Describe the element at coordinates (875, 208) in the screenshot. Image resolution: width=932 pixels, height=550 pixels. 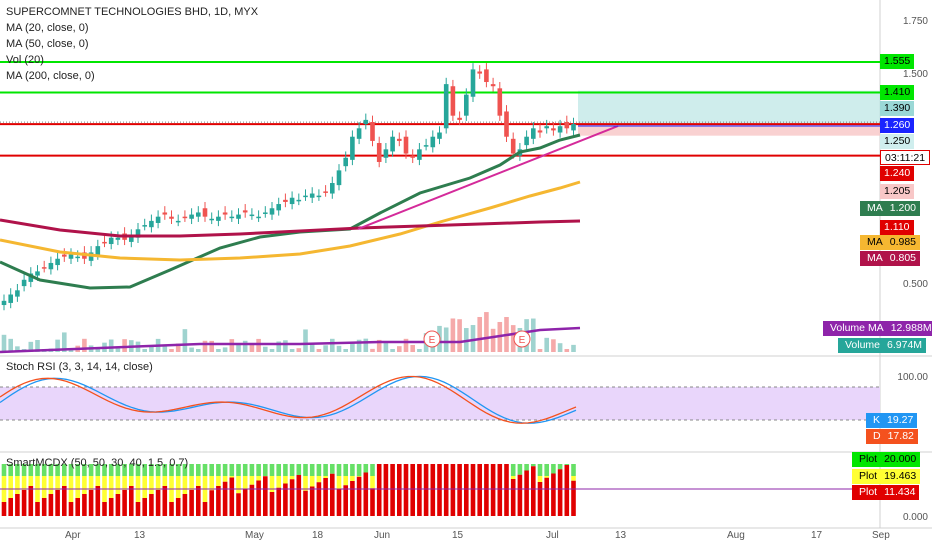
I see `ma20-key: MA` at that location.